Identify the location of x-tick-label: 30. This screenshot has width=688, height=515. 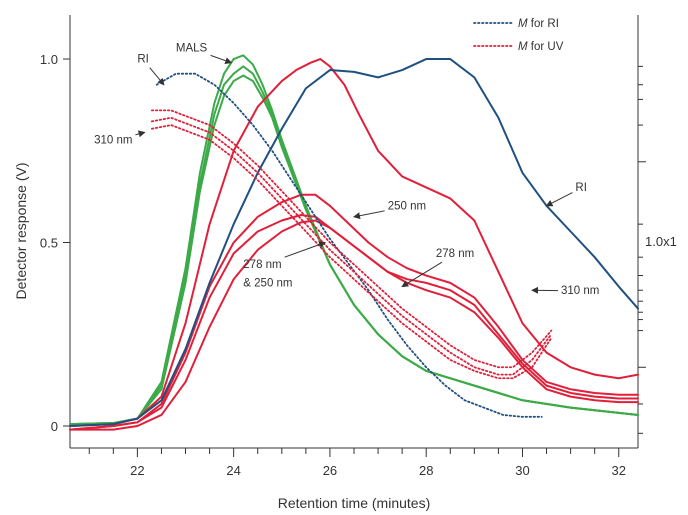
(522, 470).